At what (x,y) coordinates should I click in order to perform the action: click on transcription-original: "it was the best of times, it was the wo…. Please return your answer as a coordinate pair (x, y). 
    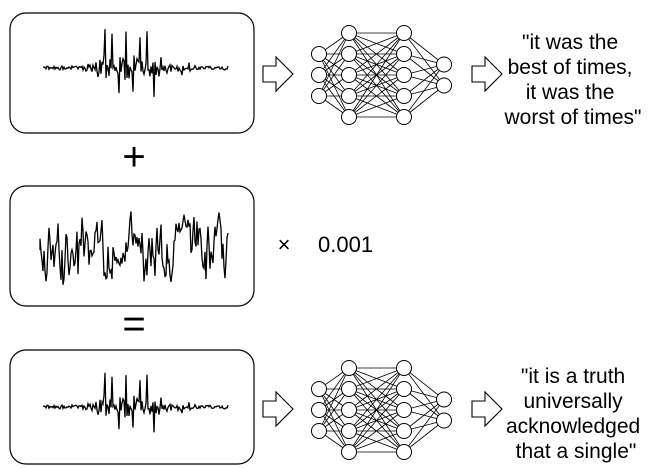
    Looking at the image, I should click on (573, 80).